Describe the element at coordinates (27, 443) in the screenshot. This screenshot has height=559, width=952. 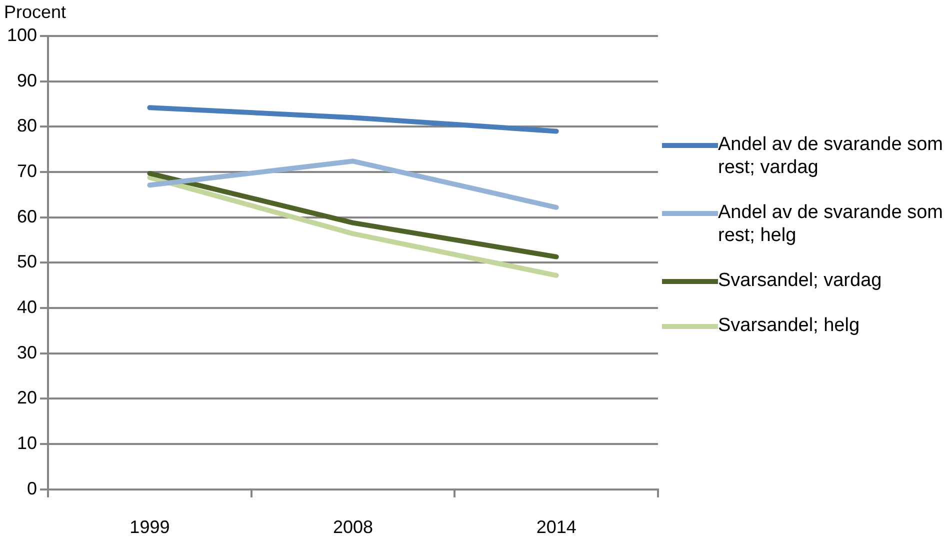
I see `y-tick-label: 10` at that location.